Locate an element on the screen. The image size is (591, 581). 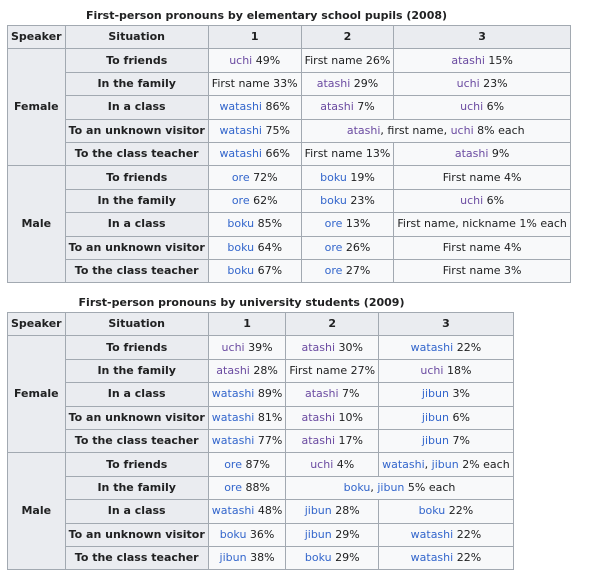
rank-2-cell: atashi 17% is located at coordinates (332, 441).